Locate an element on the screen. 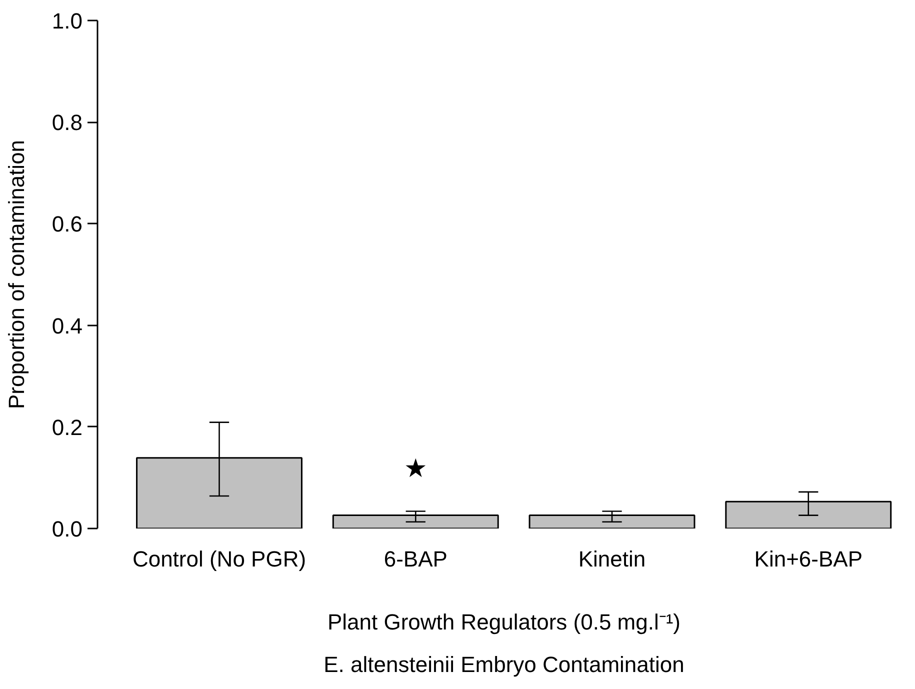  y-tick-label: 0.6 is located at coordinates (67, 224).